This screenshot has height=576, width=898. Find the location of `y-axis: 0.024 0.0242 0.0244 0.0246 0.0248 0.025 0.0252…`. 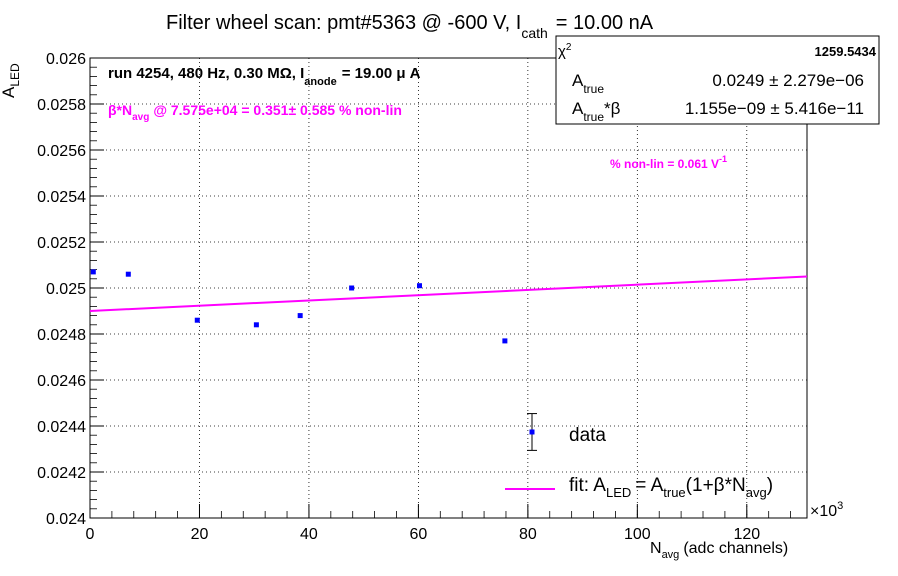

y-axis: 0.024 0.0242 0.0244 0.0246 0.0248 0.025 0.0252… is located at coordinates (70, 289).